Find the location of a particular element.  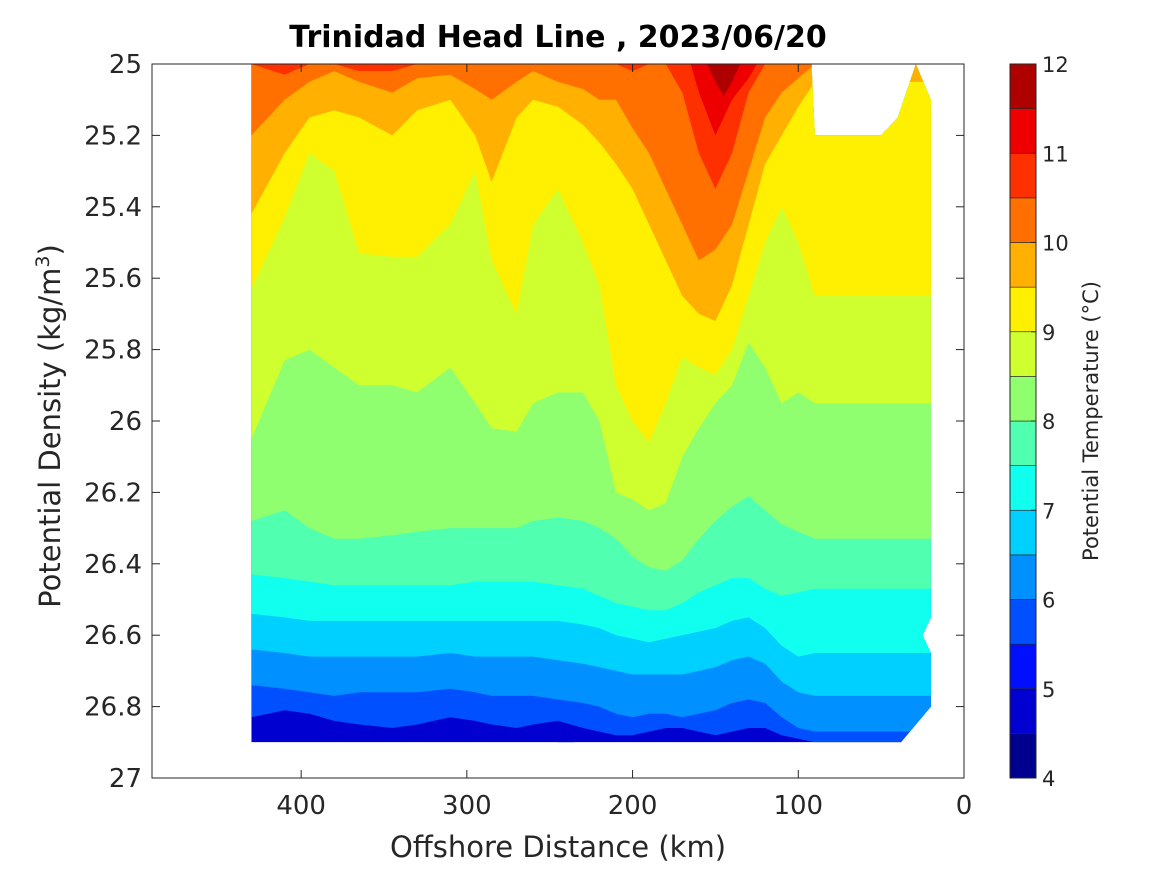

colorbar-tick-label: 6 is located at coordinates (1048, 601).